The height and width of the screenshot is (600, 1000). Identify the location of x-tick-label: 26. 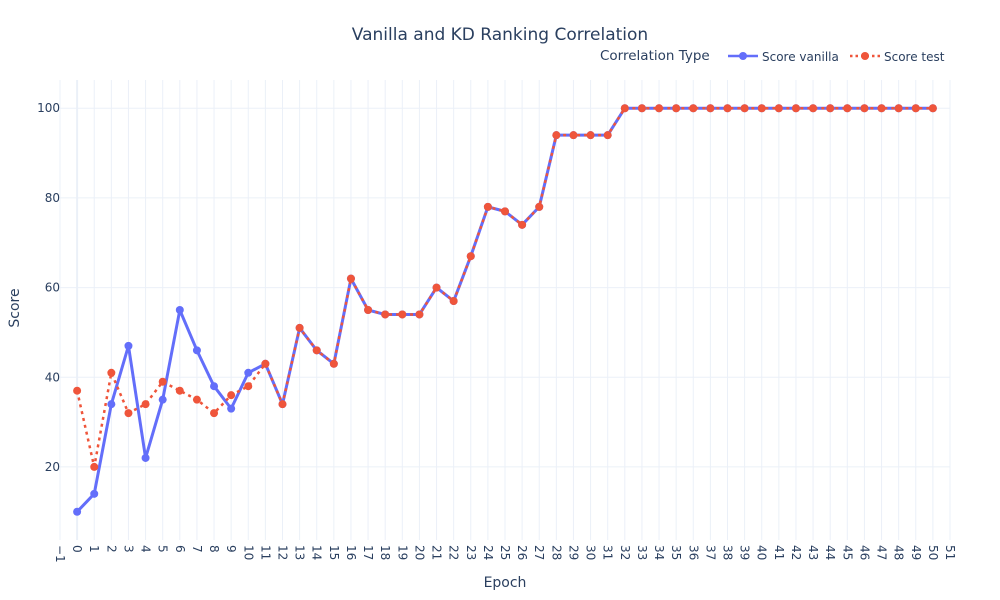
(522, 552).